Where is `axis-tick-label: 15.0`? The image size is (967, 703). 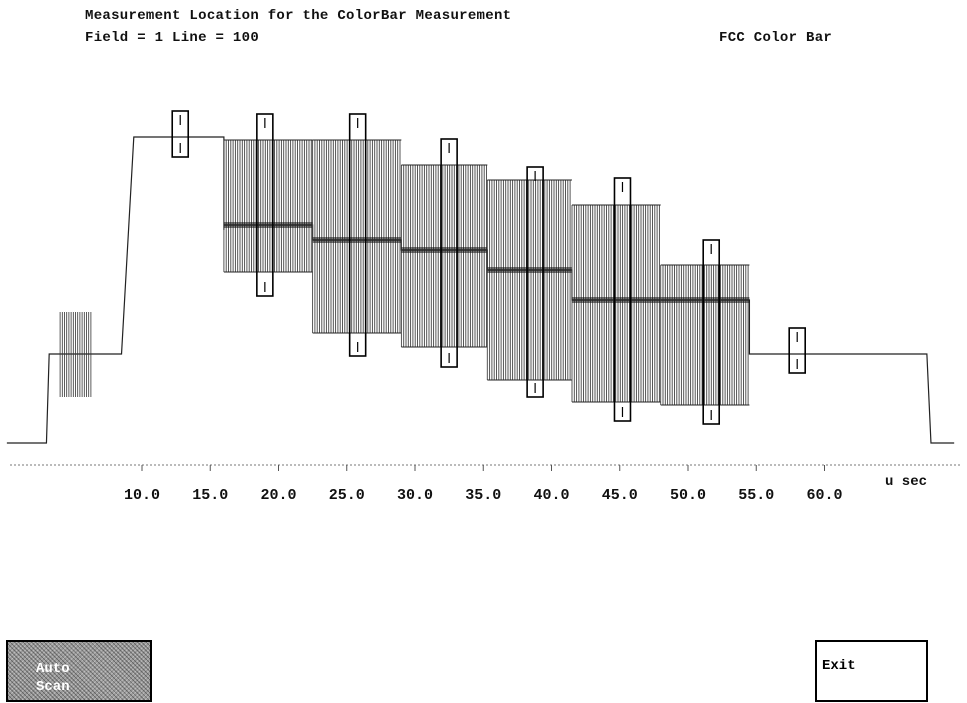
axis-tick-label: 15.0 is located at coordinates (210, 495).